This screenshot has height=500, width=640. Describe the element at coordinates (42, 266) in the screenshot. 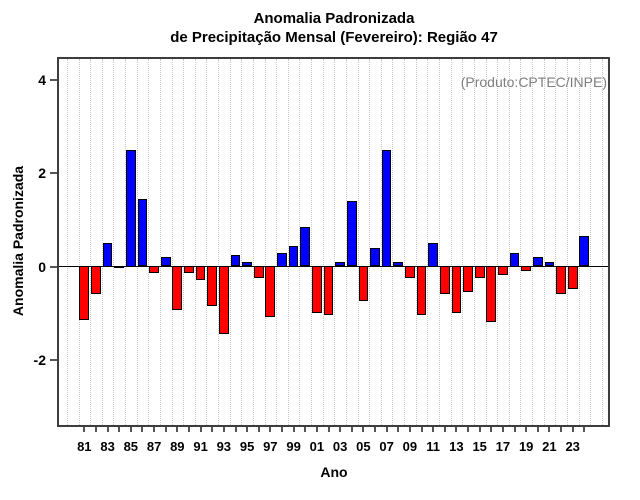

I see `y-tick-label-0: 0` at that location.